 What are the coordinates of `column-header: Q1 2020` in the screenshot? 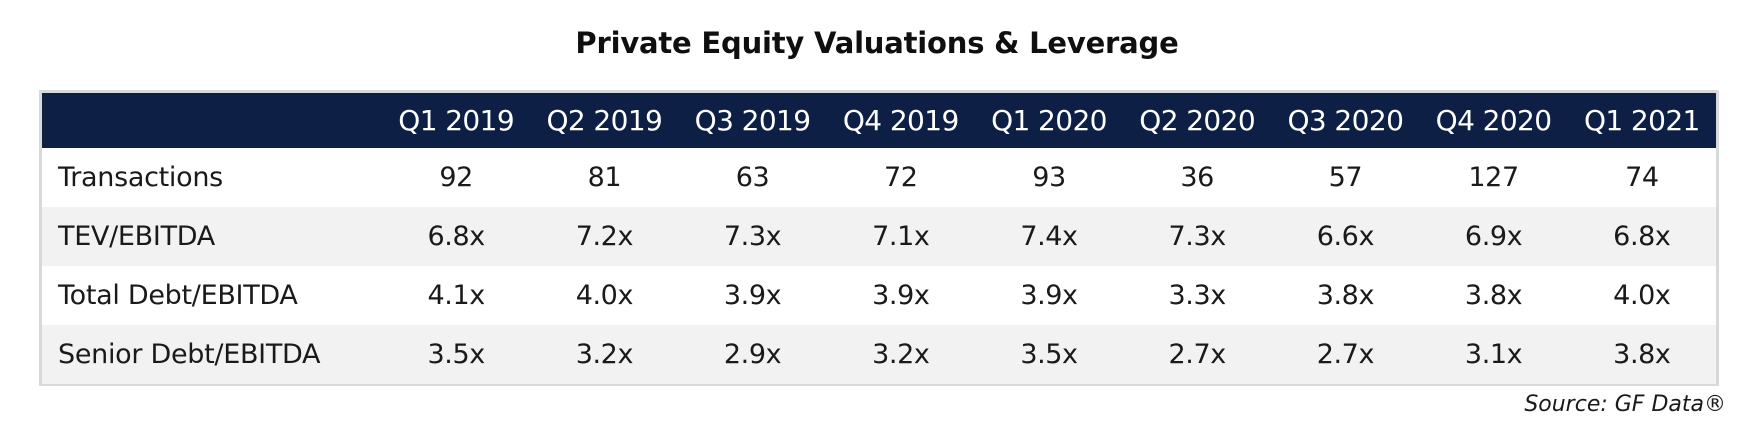 It's located at (1049, 120).